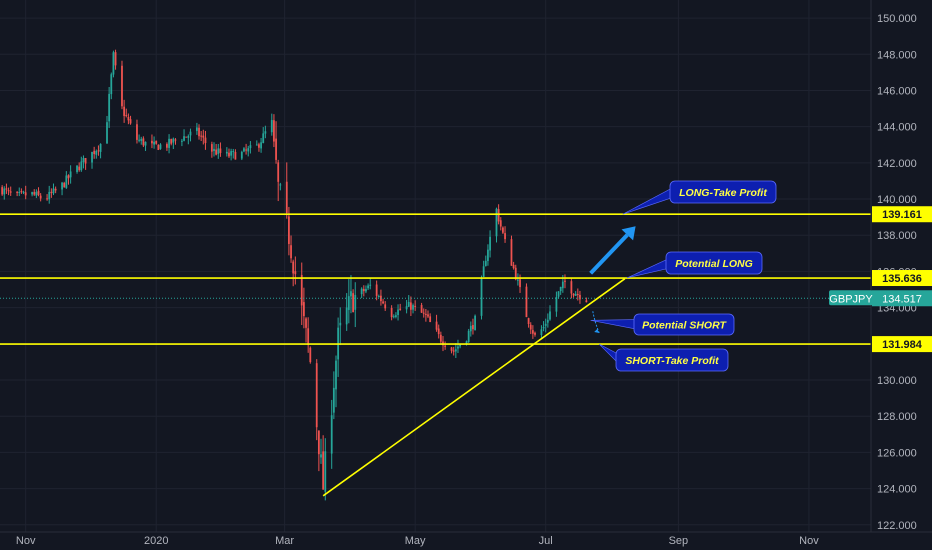  Describe the element at coordinates (474, 387) in the screenshot. I see `trendline` at that location.